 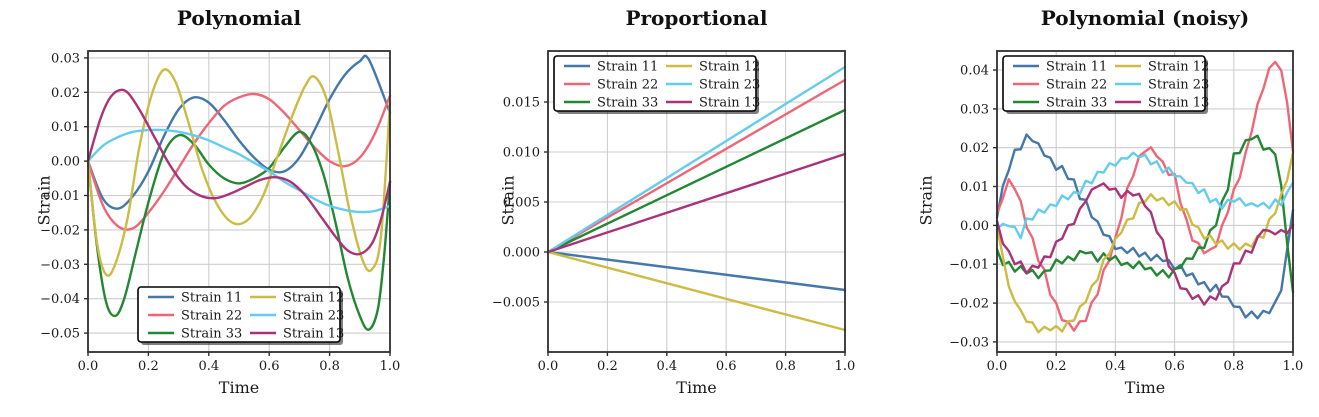 What do you see at coordinates (521, 203) in the screenshot?
I see `y-tick-label: 0.005` at bounding box center [521, 203].